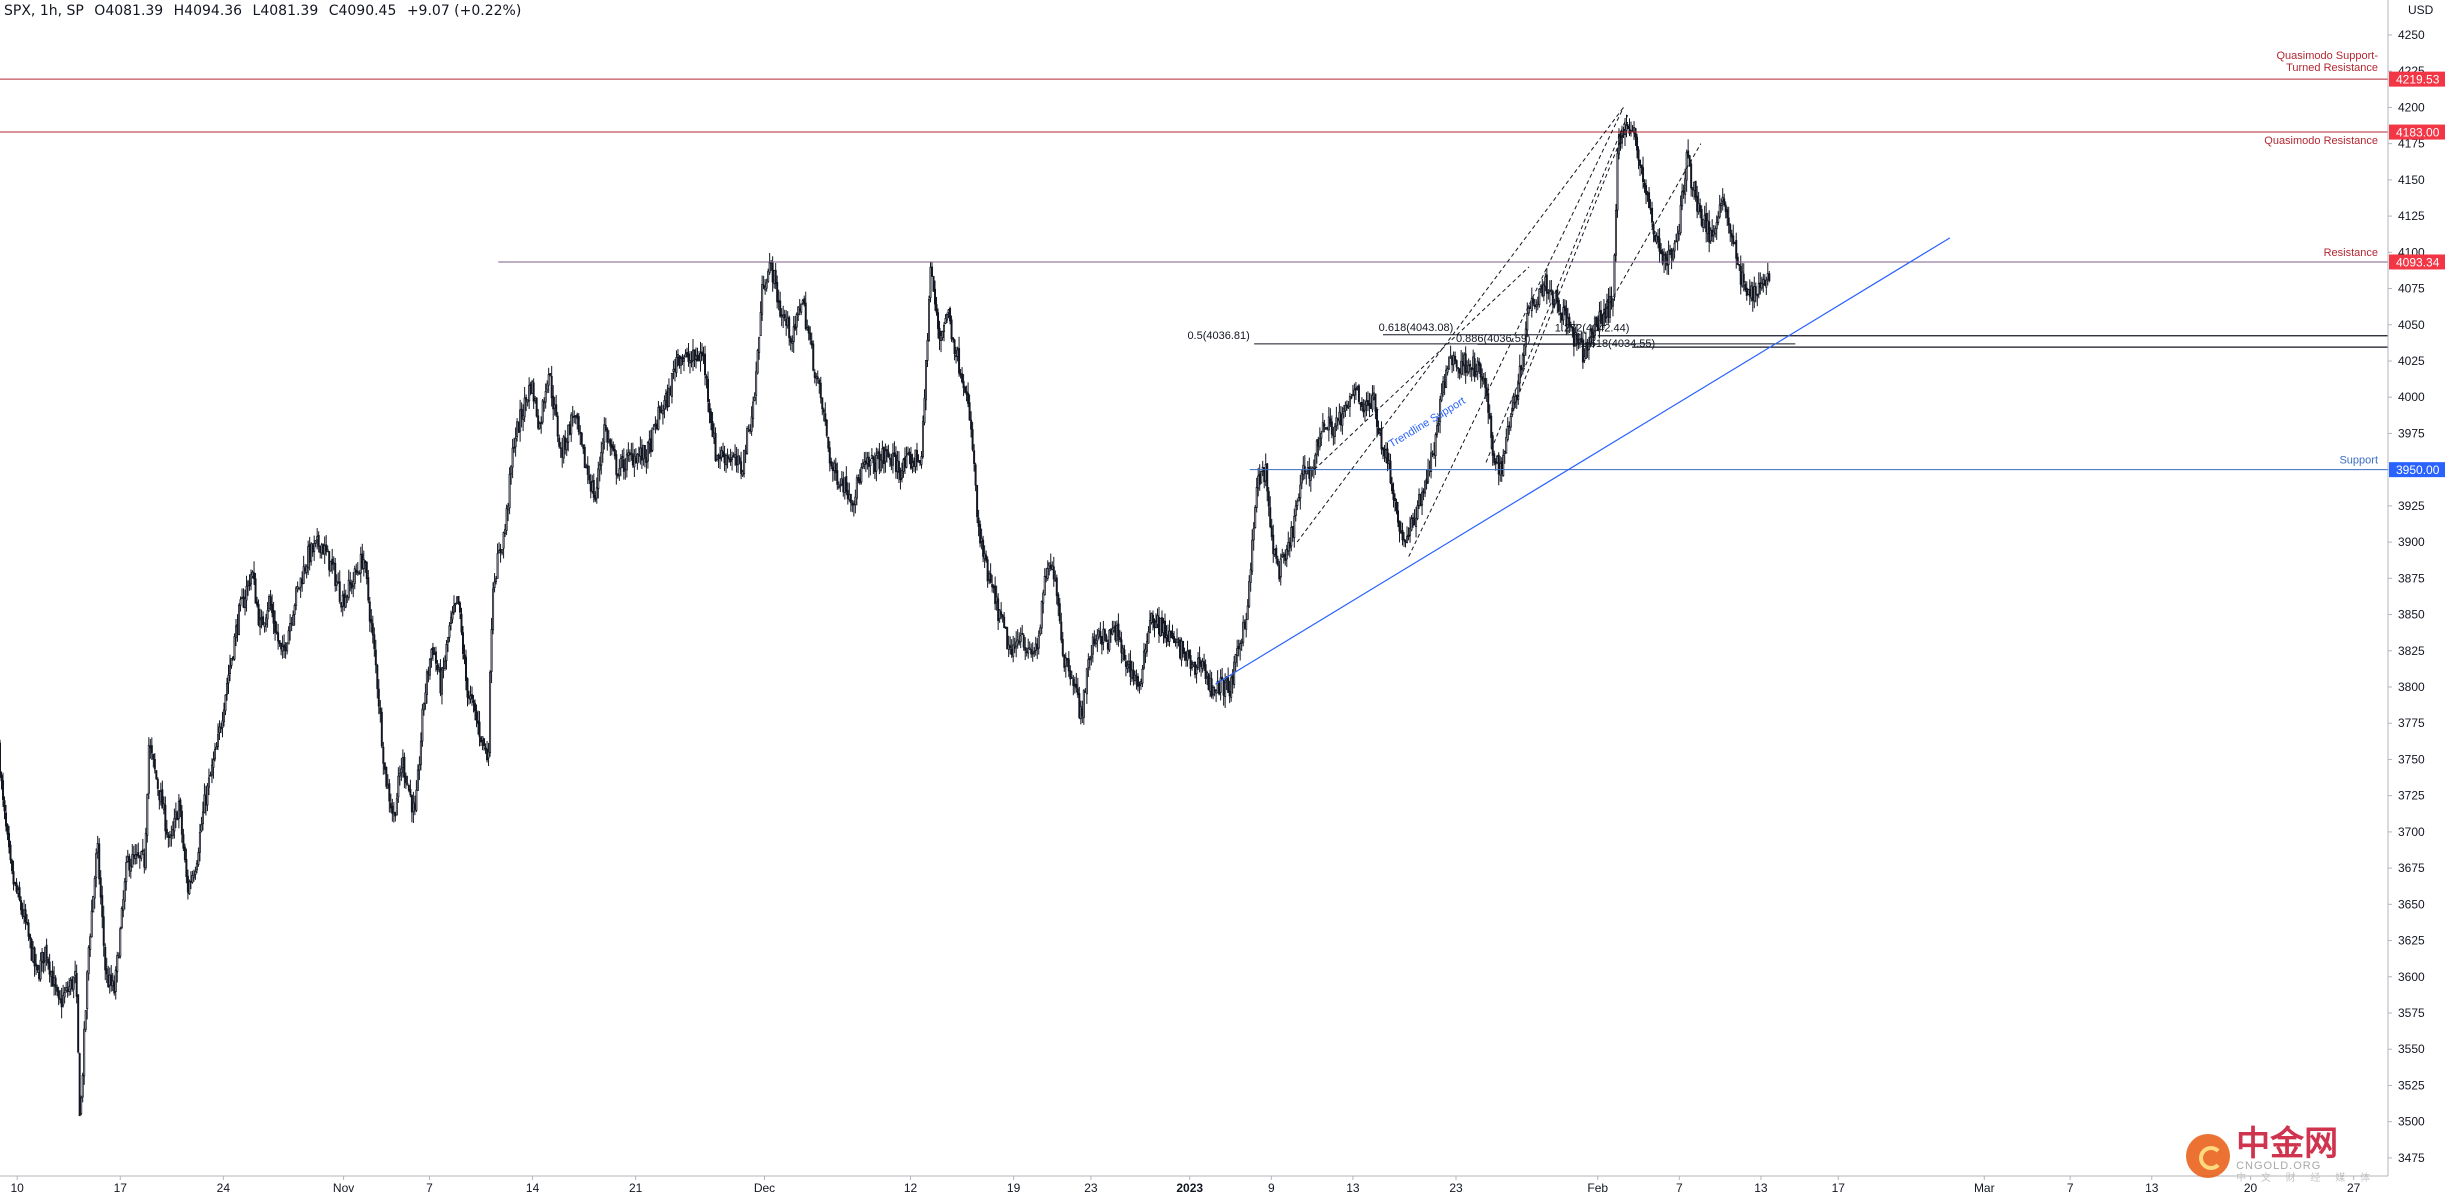 The width and height of the screenshot is (2446, 1198). Describe the element at coordinates (2287, 1144) in the screenshot. I see `watermark-cn: 中金网` at that location.